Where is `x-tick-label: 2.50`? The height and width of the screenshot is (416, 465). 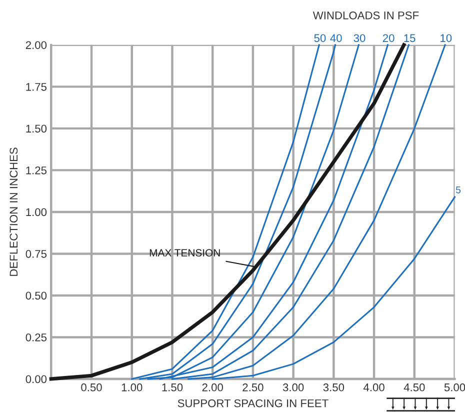 x-tick-label: 2.50 is located at coordinates (253, 387).